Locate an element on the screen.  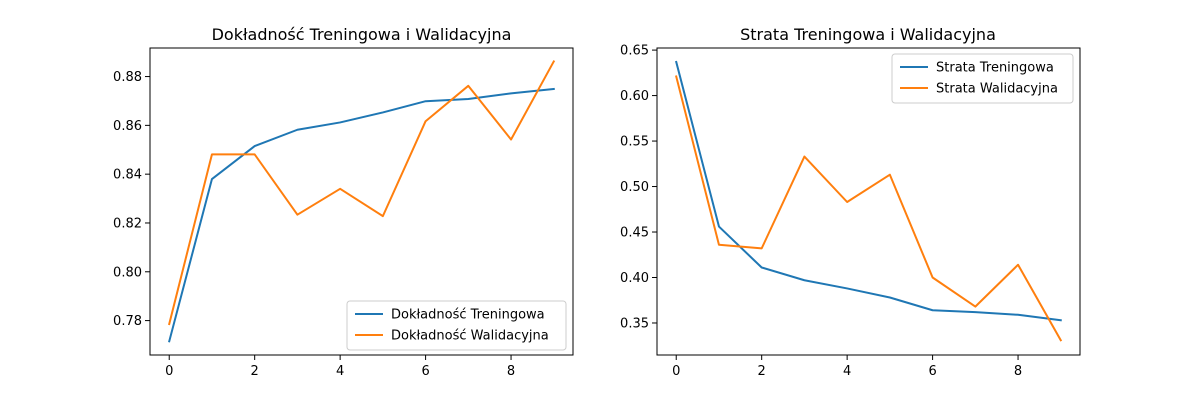
accuracy-legend-label-2: Dokładność Walidacyjna is located at coordinates (470, 336).